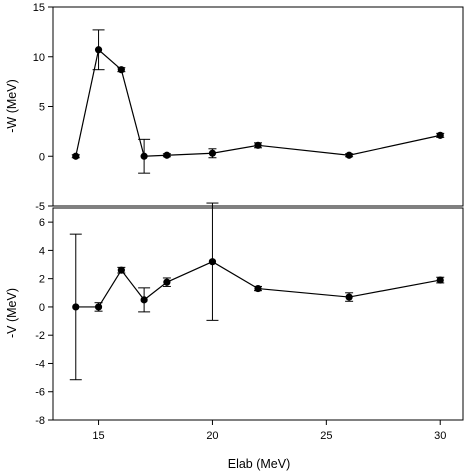 The image size is (474, 476). I want to click on x-tick-label: 20, so click(212, 436).